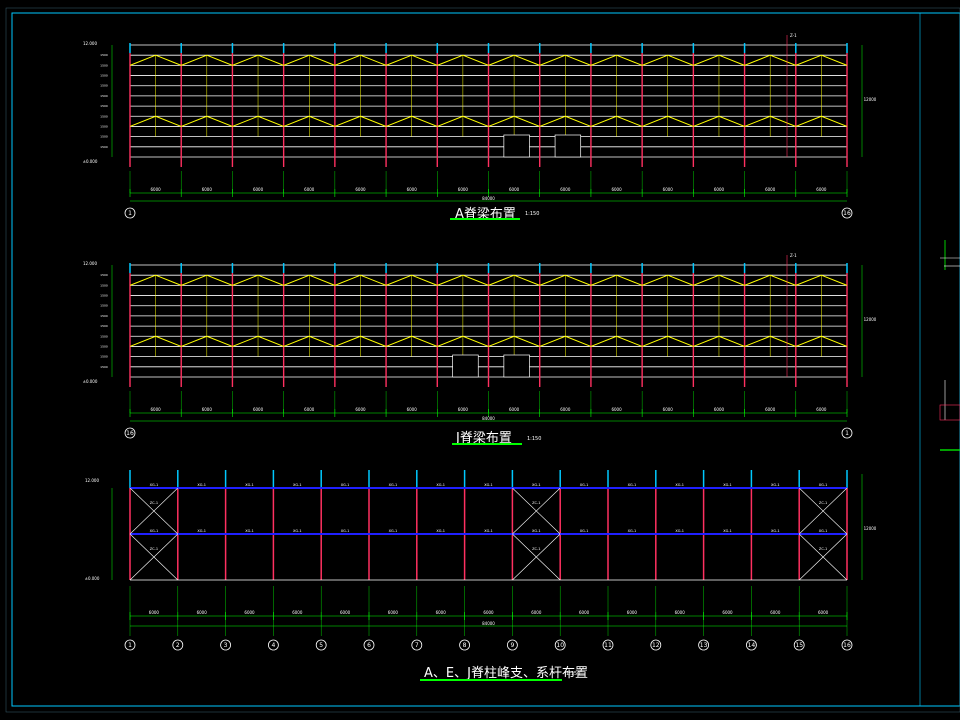 This screenshot has height=720, width=960. Describe the element at coordinates (491, 680) in the screenshot. I see `elevation-bracing-title-underline` at that location.